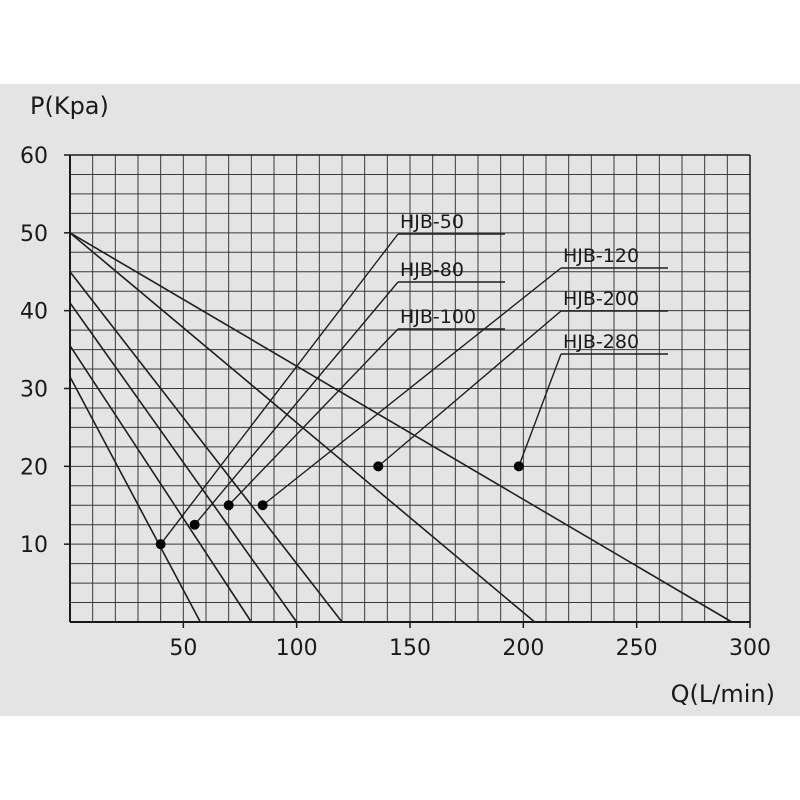  I want to click on series-label: HJB-80, so click(432, 270).